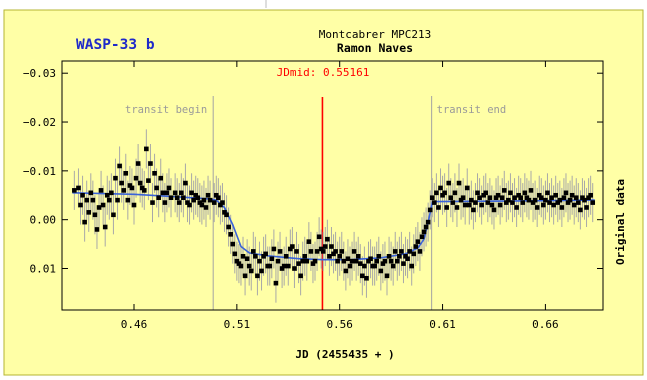  I want to click on observatory-label: Montcabrer MPC213, so click(375, 34).